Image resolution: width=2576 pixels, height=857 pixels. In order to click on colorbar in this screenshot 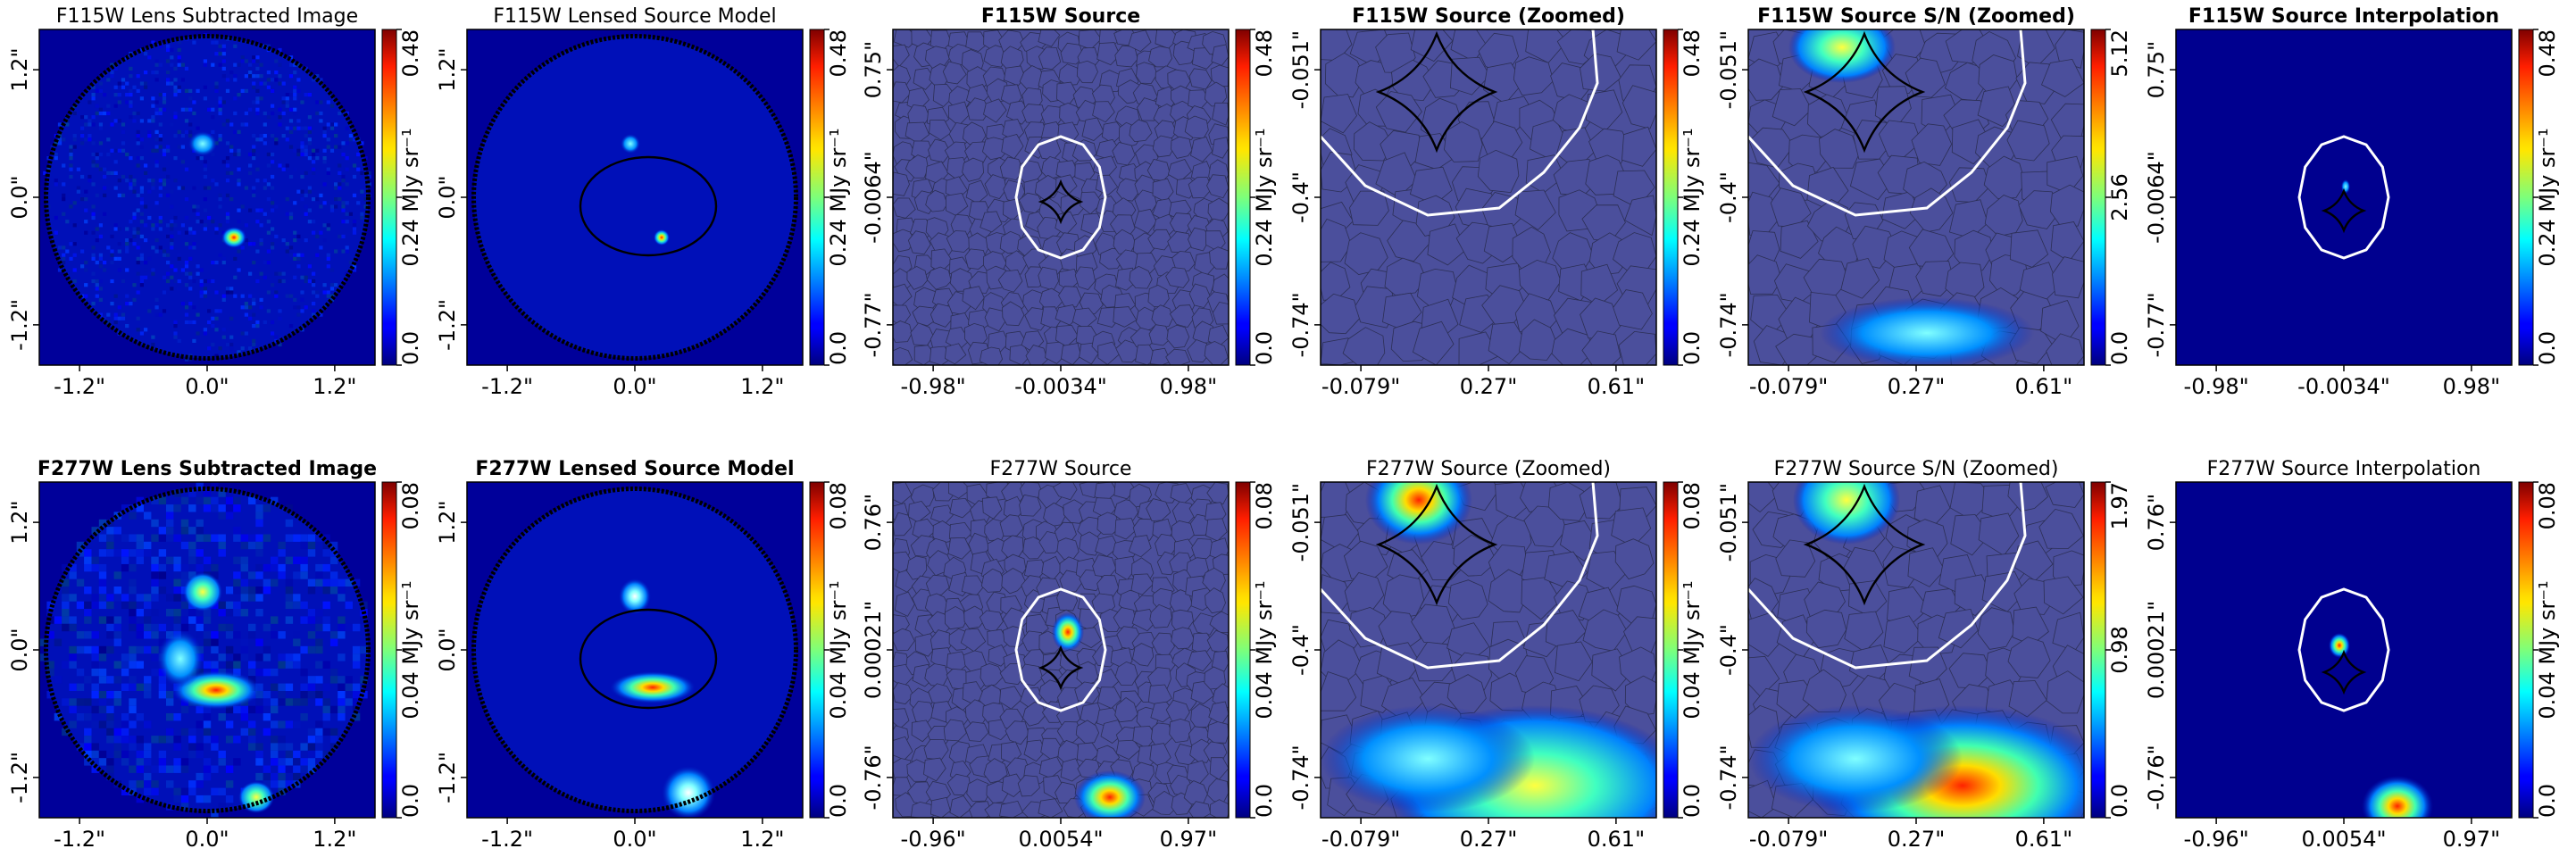, I will do `click(2098, 650)`.